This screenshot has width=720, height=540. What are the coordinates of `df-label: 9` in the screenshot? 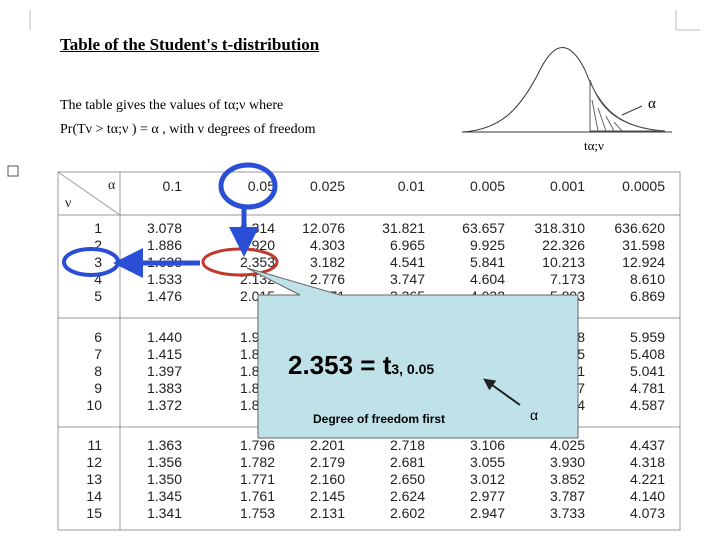 It's located at (98, 388).